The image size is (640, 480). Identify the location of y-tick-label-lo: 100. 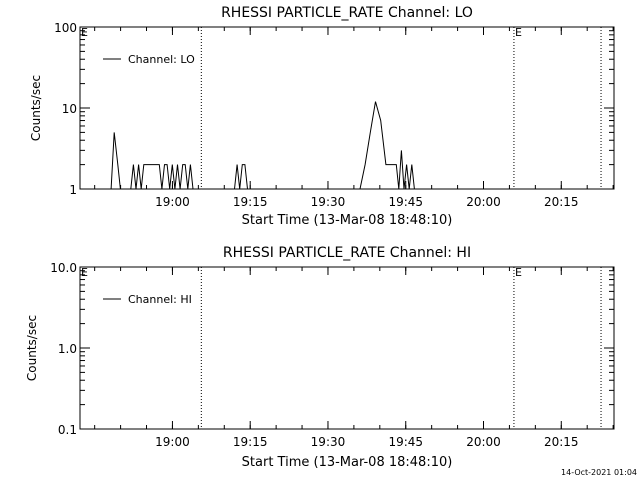
(65, 28).